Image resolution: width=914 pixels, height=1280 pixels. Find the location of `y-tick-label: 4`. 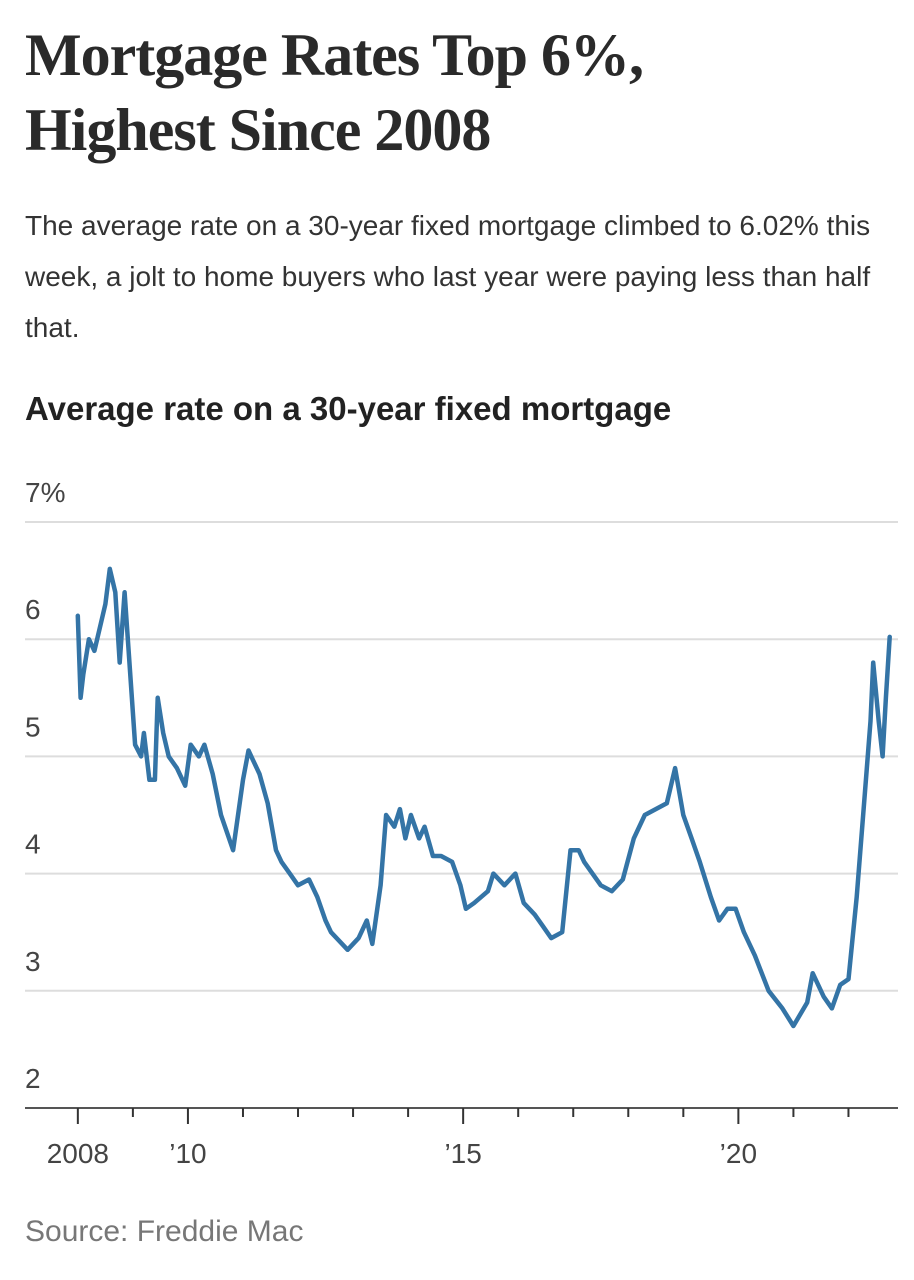

y-tick-label: 4 is located at coordinates (33, 844).